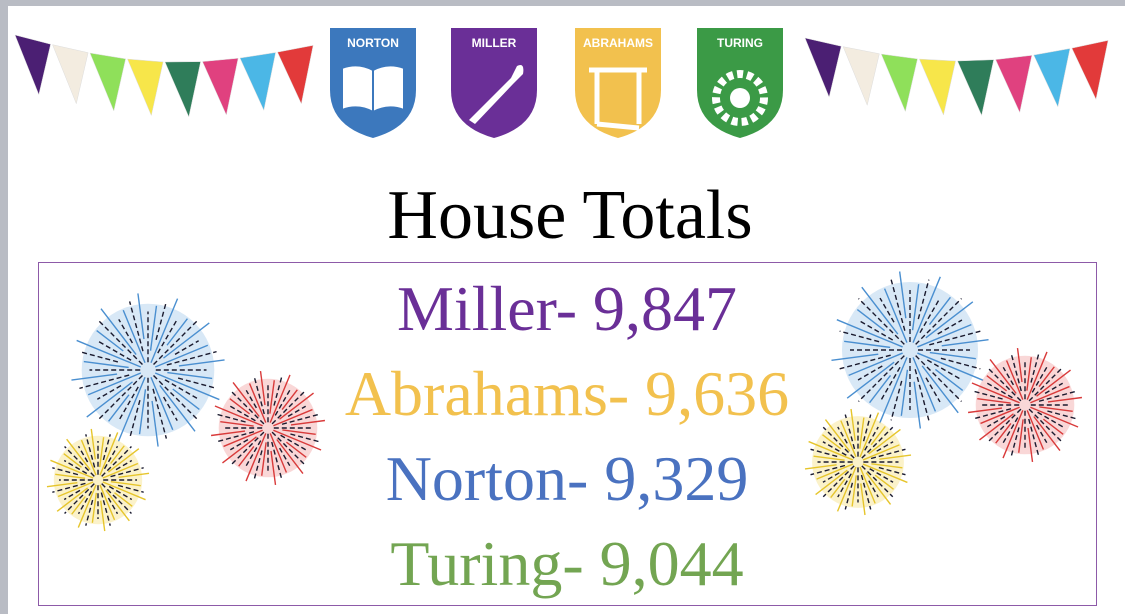 The width and height of the screenshot is (1125, 614). What do you see at coordinates (373, 43) in the screenshot?
I see `shield-label: NORTON` at bounding box center [373, 43].